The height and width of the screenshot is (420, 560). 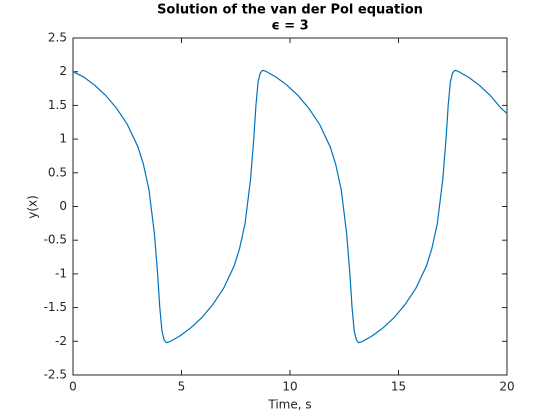 What do you see at coordinates (289, 405) in the screenshot?
I see `x-axis-label: Time, s` at bounding box center [289, 405].